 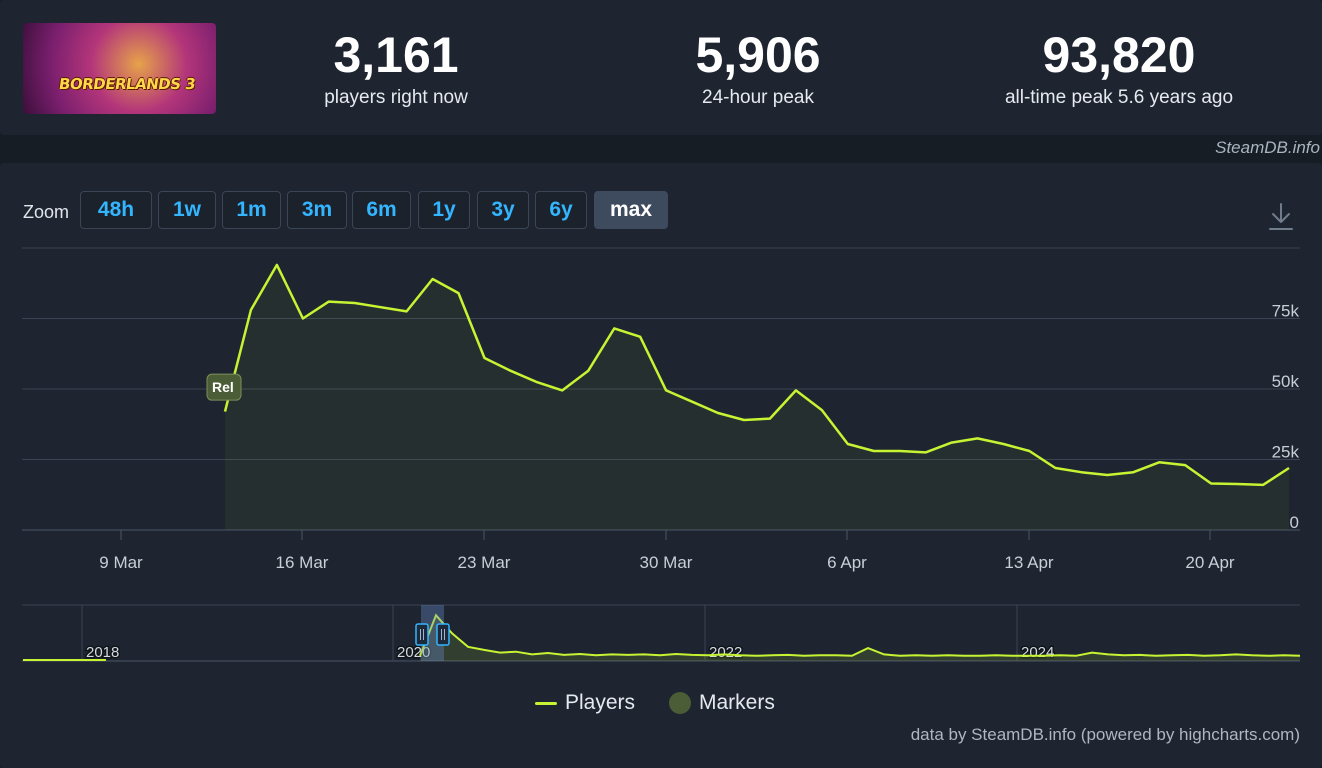 What do you see at coordinates (396, 55) in the screenshot?
I see `stat-value: 3,161` at bounding box center [396, 55].